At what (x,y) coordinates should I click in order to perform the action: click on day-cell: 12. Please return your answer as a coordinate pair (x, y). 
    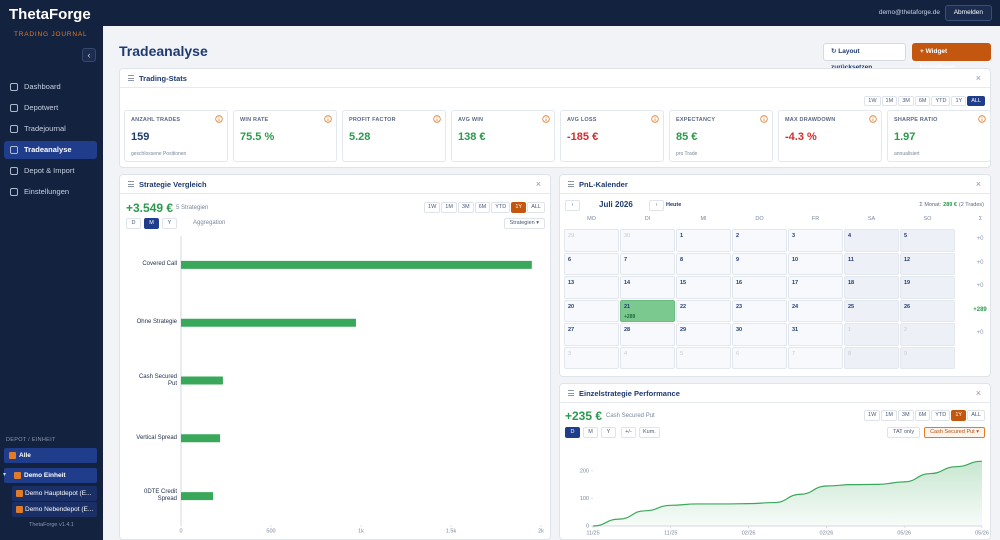
    Looking at the image, I should click on (927, 263).